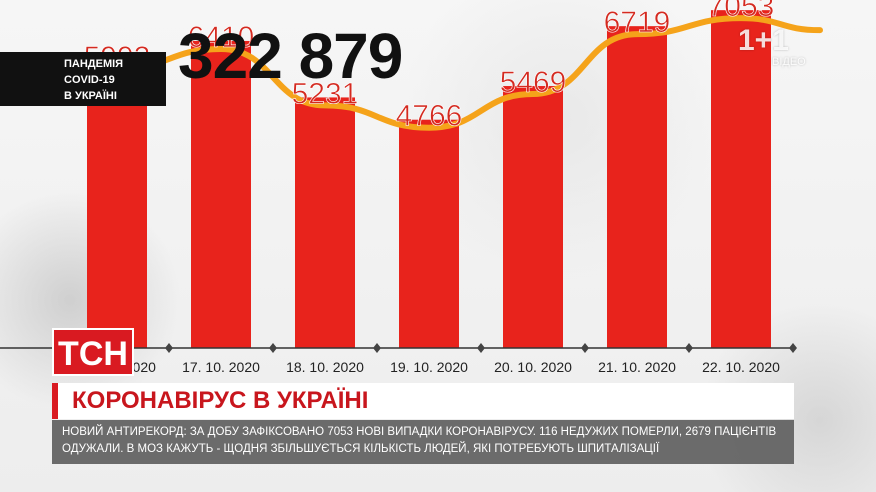 The height and width of the screenshot is (492, 876). What do you see at coordinates (637, 22) in the screenshot?
I see `value-label-5: 6719` at bounding box center [637, 22].